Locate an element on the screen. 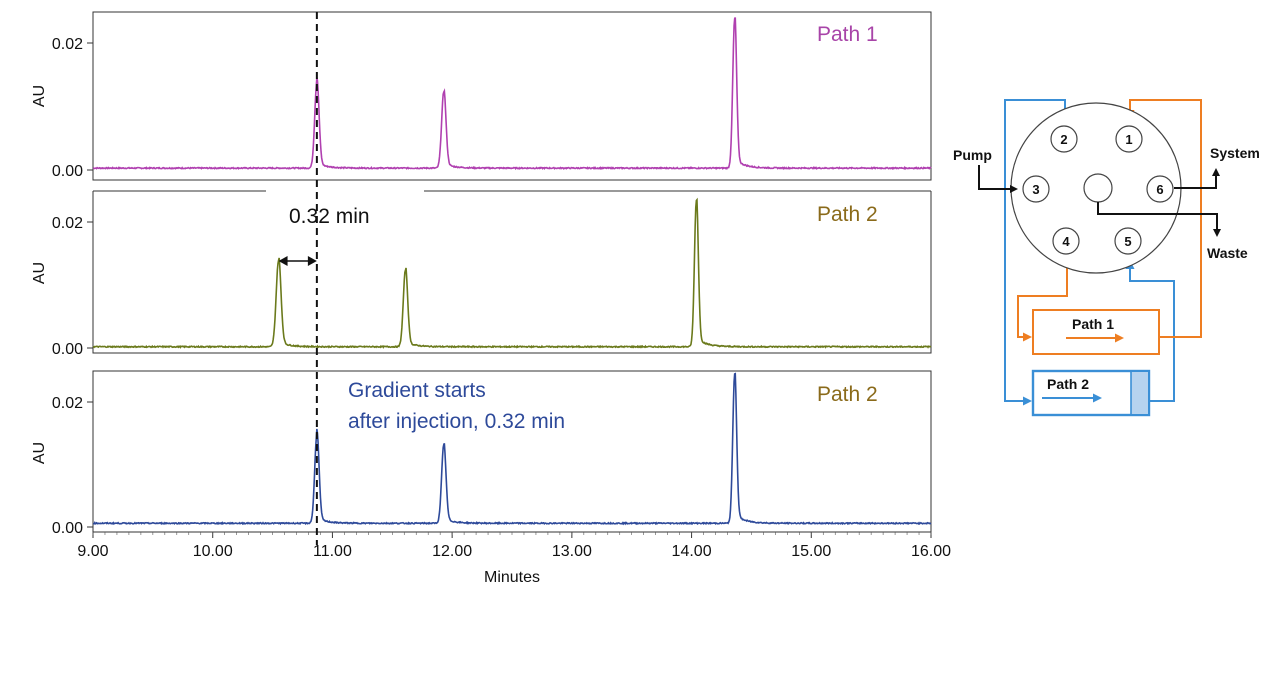  svg-text: 1 is located at coordinates (1128, 139).